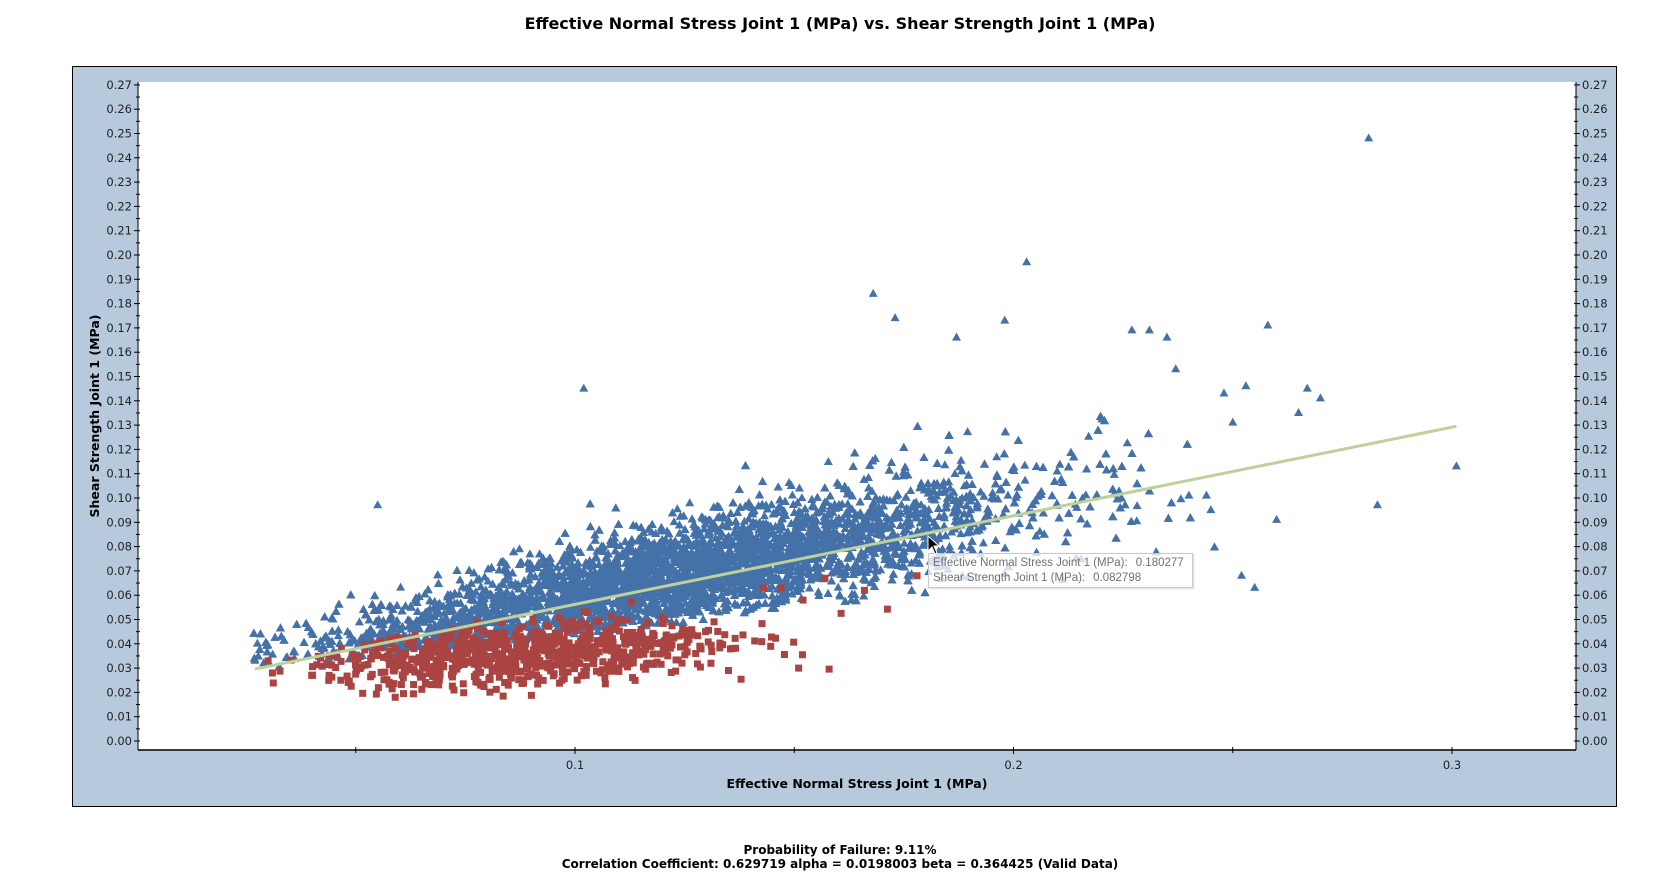 This screenshot has width=1680, height=875. What do you see at coordinates (934, 545) in the screenshot?
I see `mouse-pointer-icon` at bounding box center [934, 545].